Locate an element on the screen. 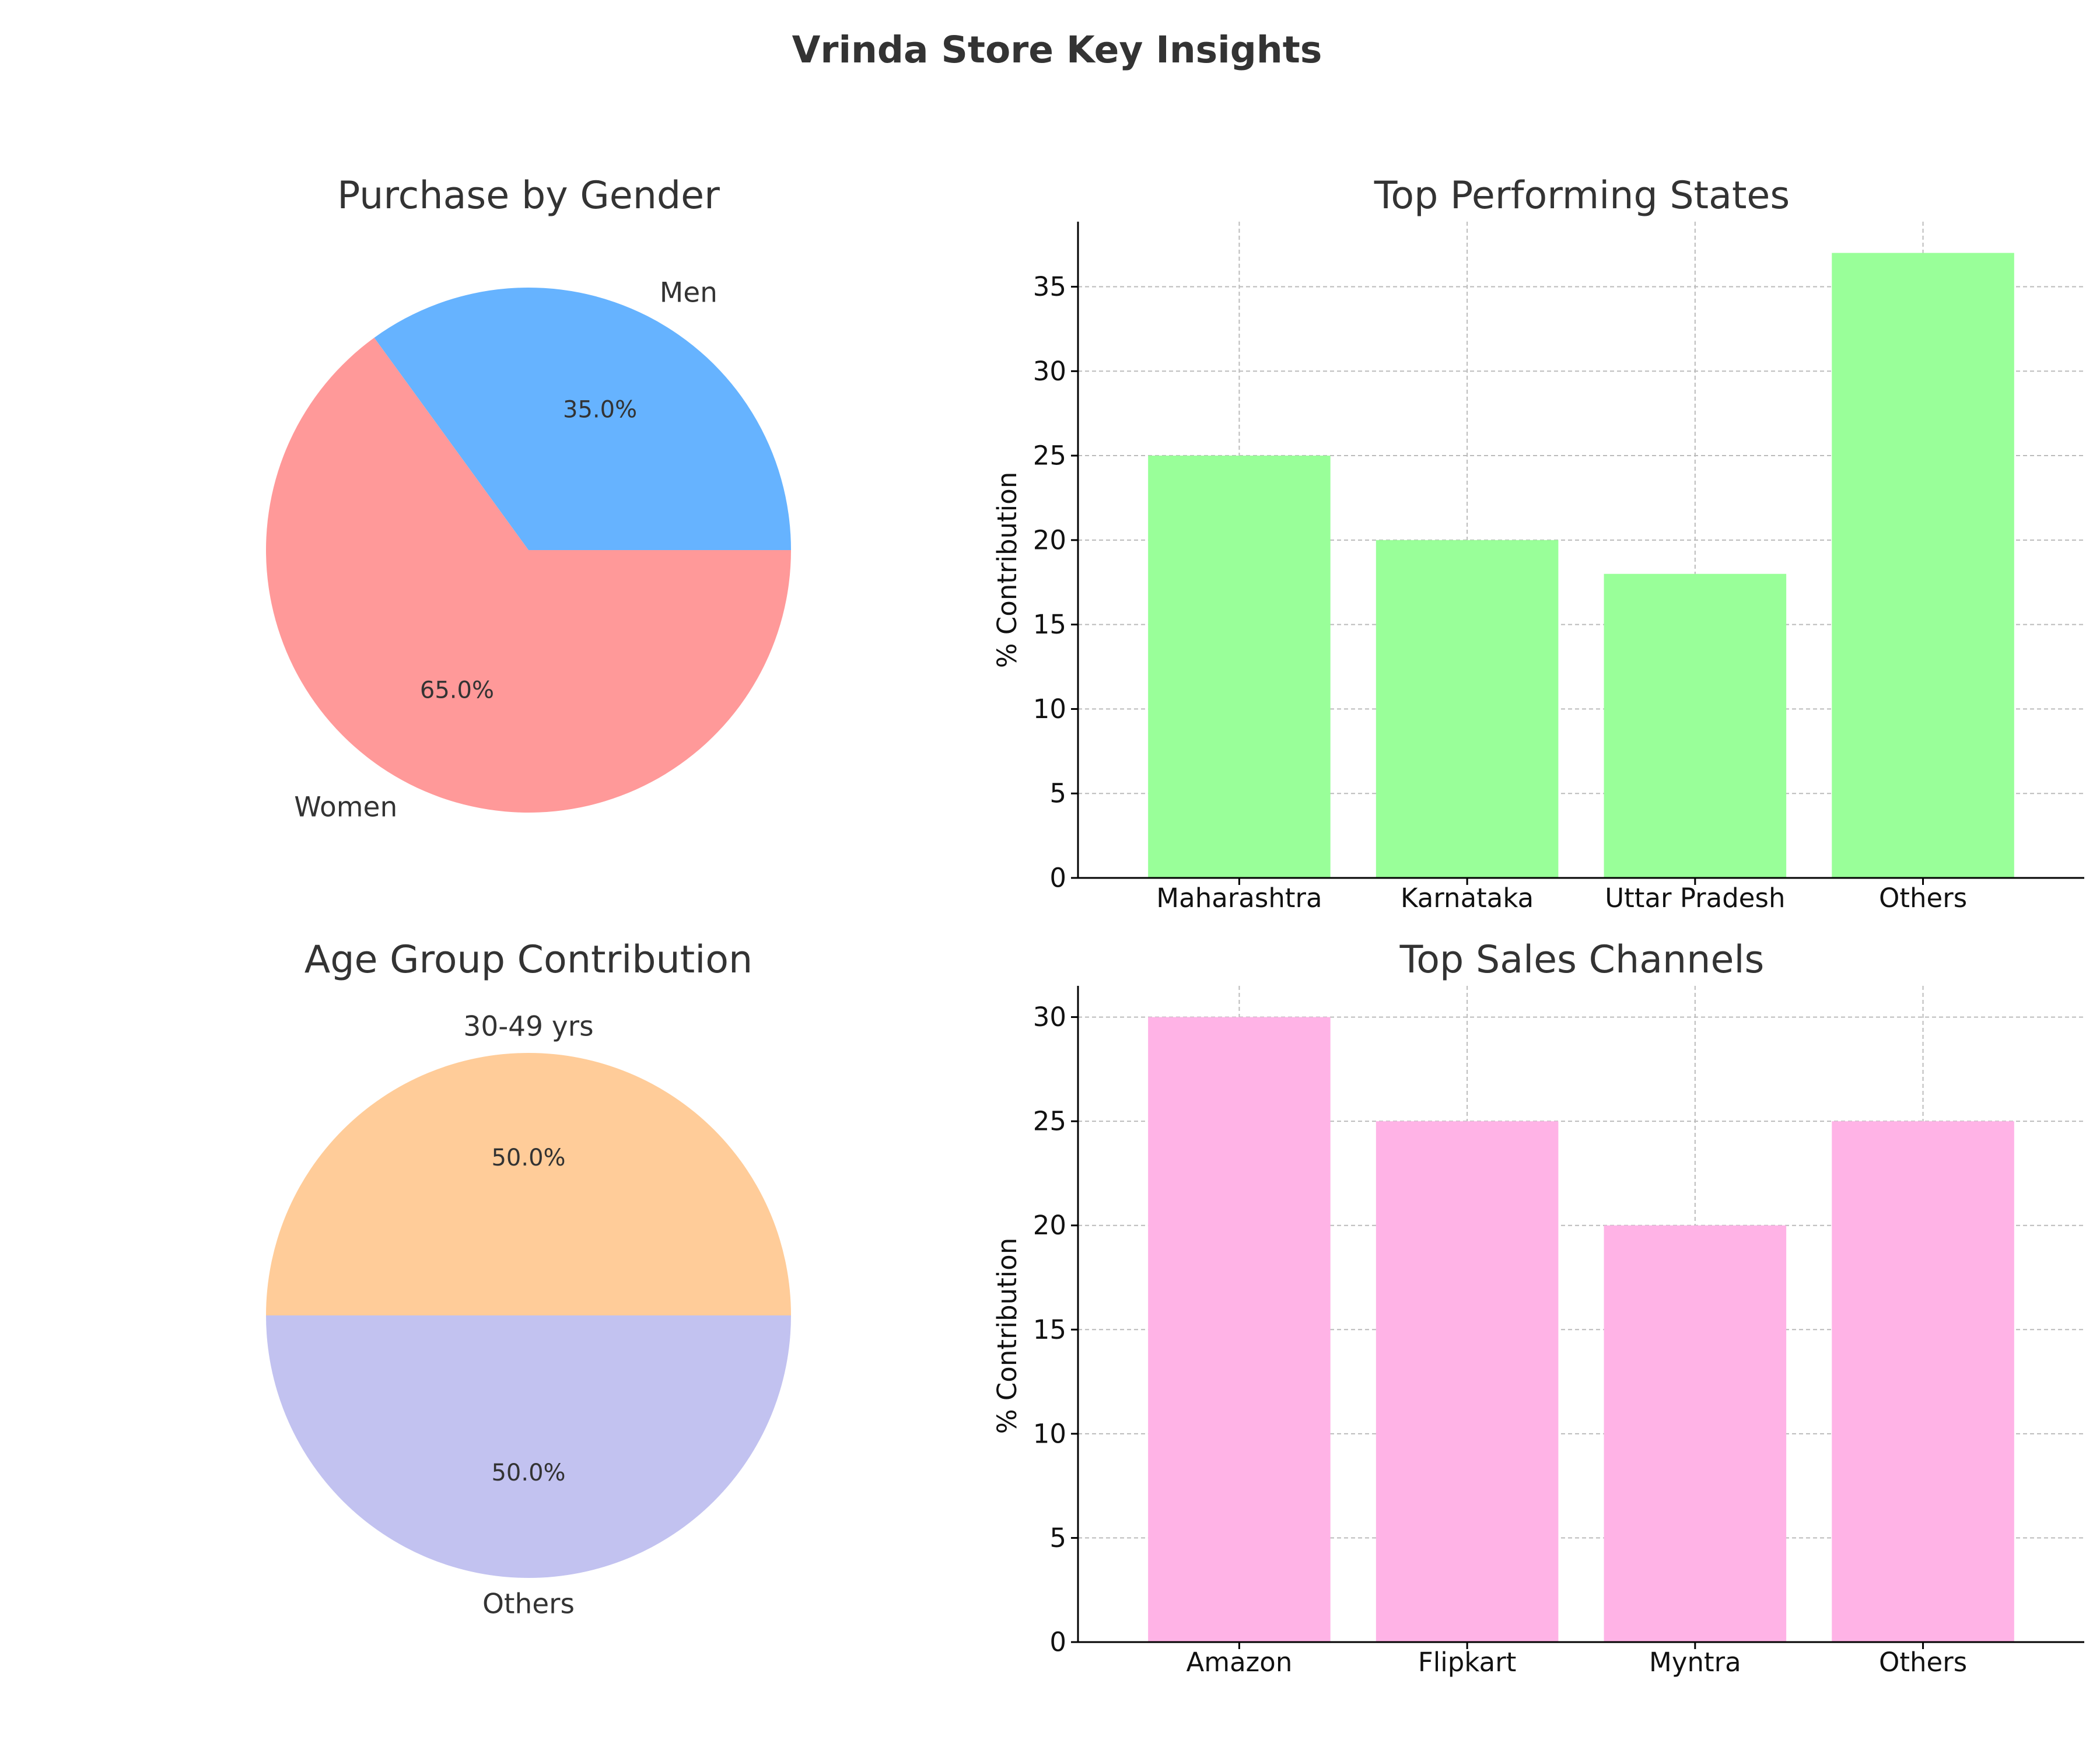  age-pie-labels: 30-49 yrs 50.0% Others 50.0% is located at coordinates (528, 1315).